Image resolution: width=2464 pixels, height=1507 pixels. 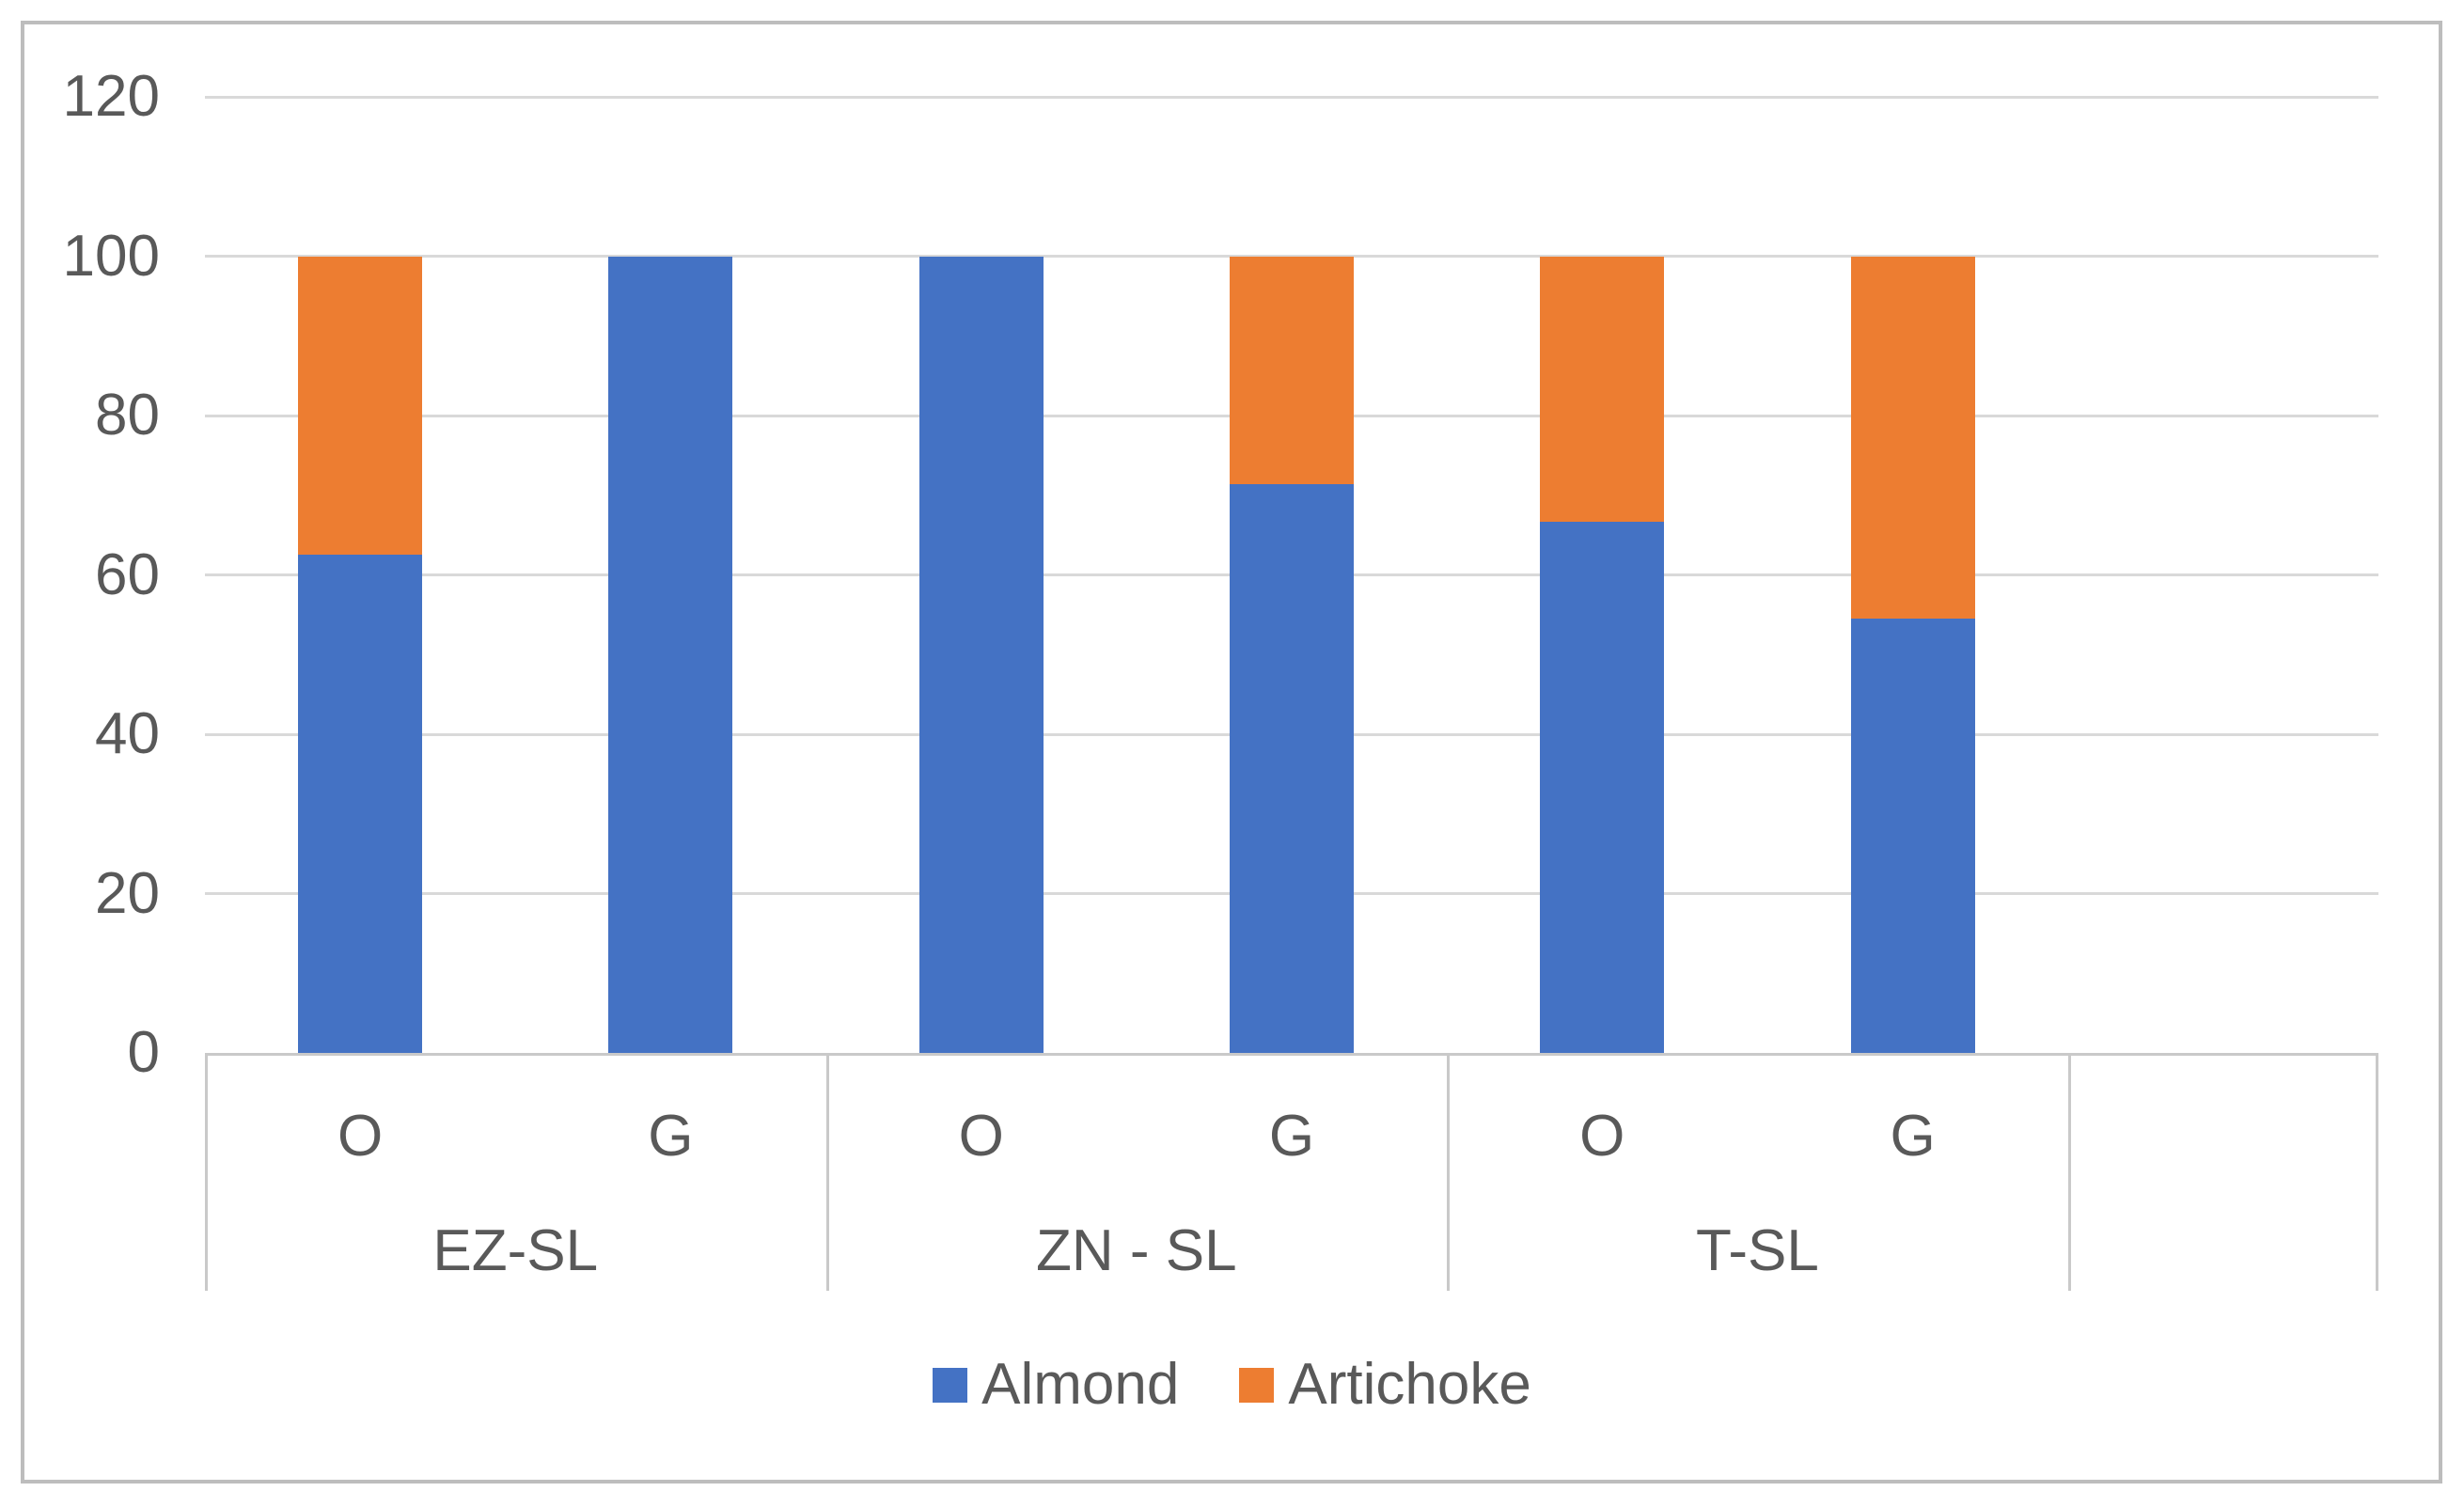 I want to click on bar-segment-zn-sl-o-almond, so click(x=981, y=655).